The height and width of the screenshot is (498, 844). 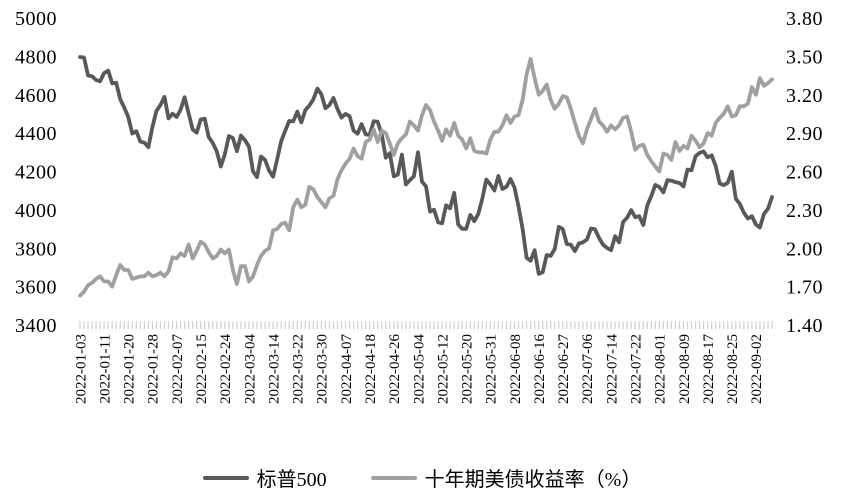 What do you see at coordinates (804, 96) in the screenshot?
I see `right-axis-tick-label: 3.20` at bounding box center [804, 96].